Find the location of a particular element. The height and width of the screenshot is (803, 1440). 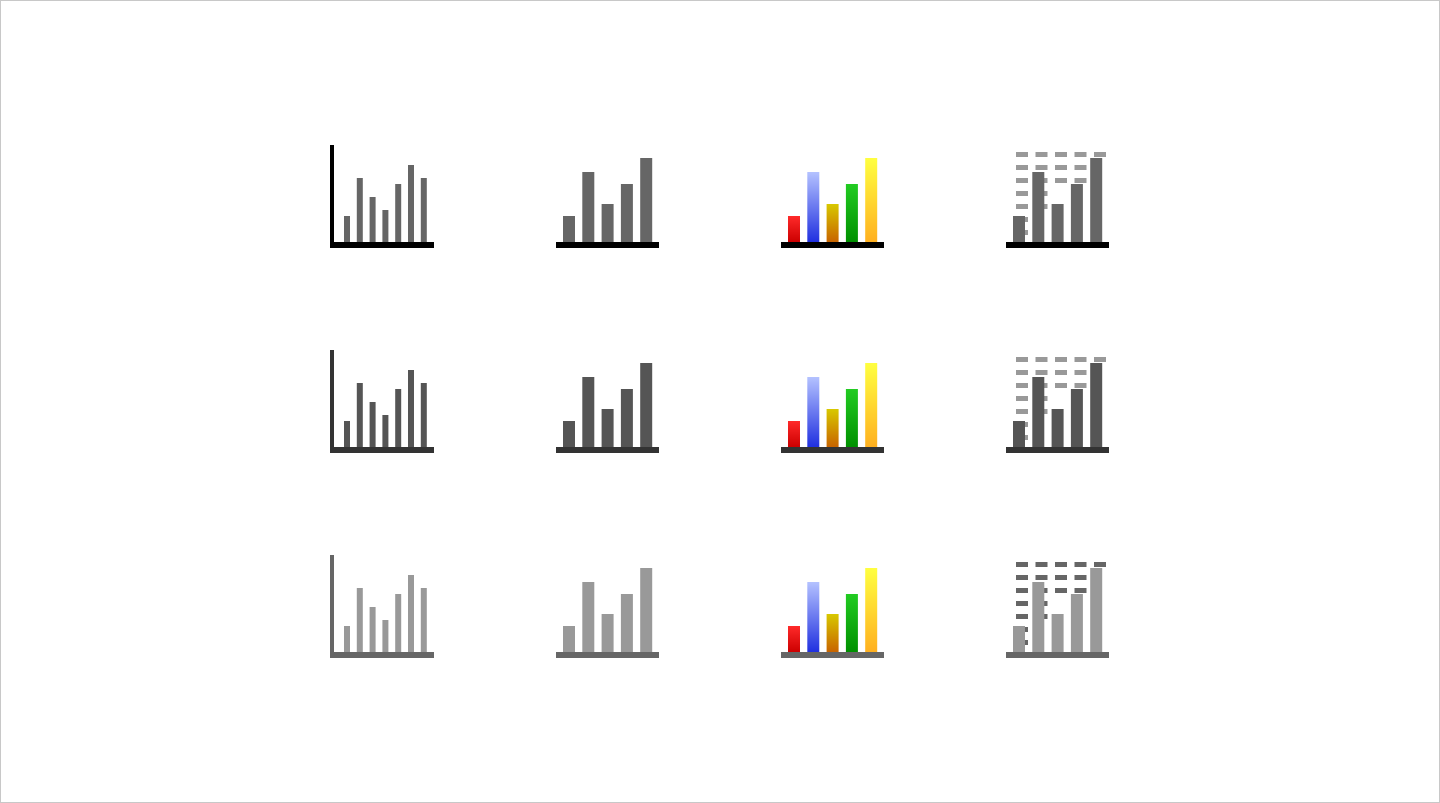

bar-chart-icon-dark is located at coordinates (607, 203).